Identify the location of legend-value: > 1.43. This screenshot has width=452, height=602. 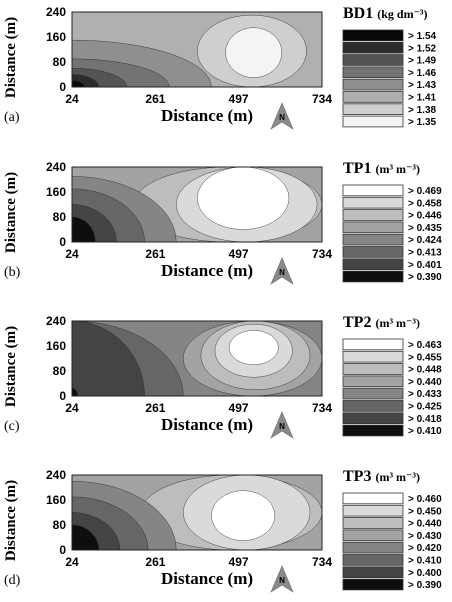
(422, 85).